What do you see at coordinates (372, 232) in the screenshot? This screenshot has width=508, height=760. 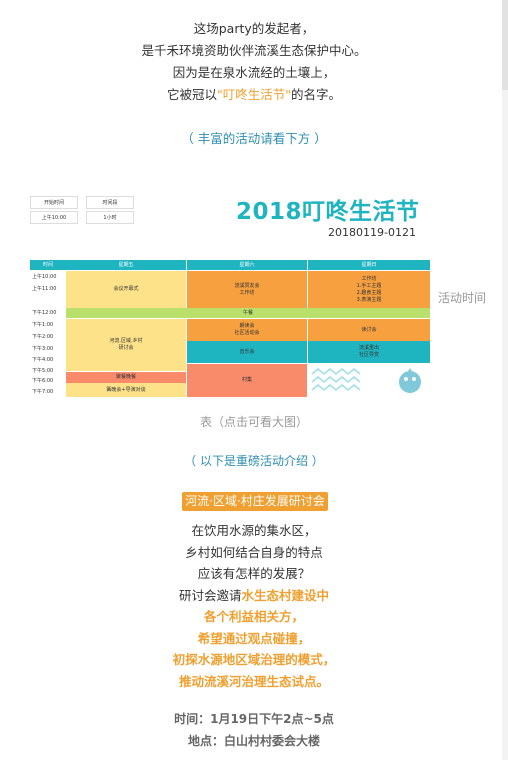 I see `schedule-date: 20180119-0121` at bounding box center [372, 232].